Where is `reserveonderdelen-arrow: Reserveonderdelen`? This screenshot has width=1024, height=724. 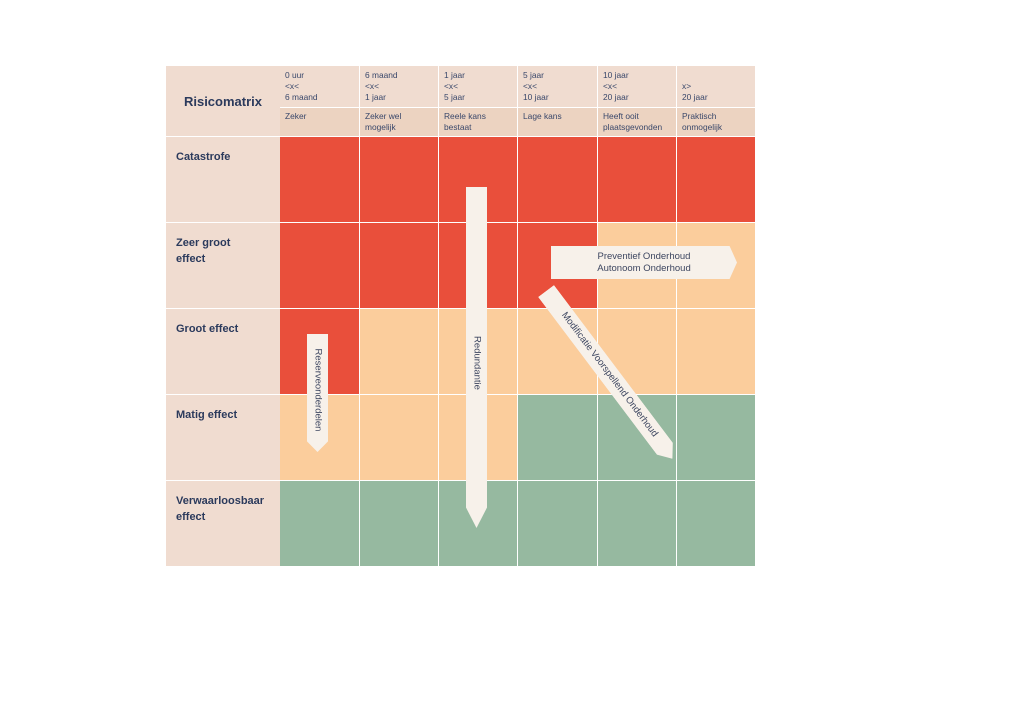
reserveonderdelen-arrow: Reserveonderdelen is located at coordinates (317, 393).